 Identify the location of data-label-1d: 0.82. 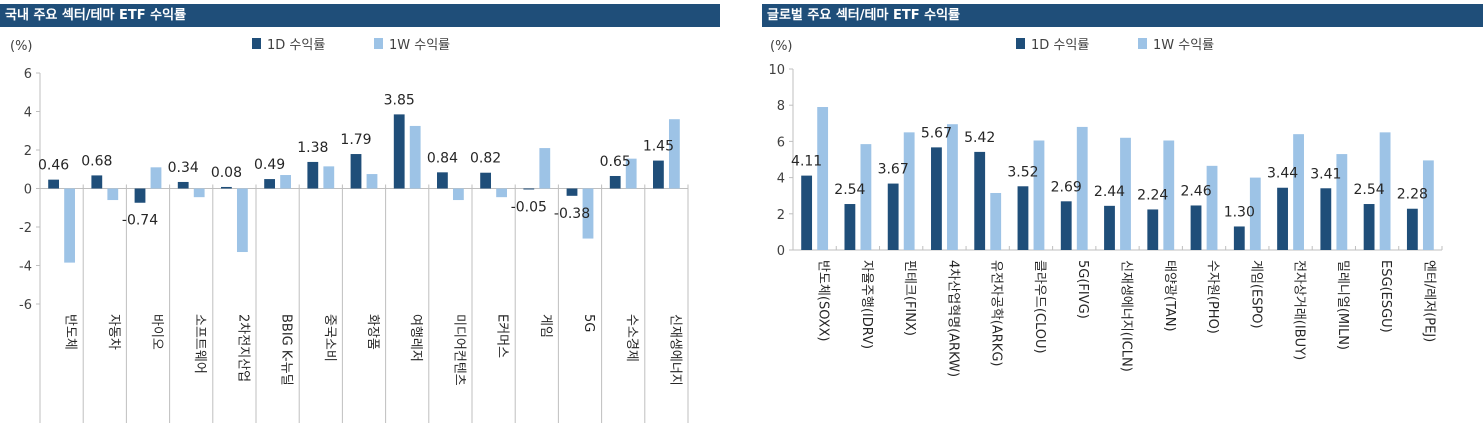
(485, 159).